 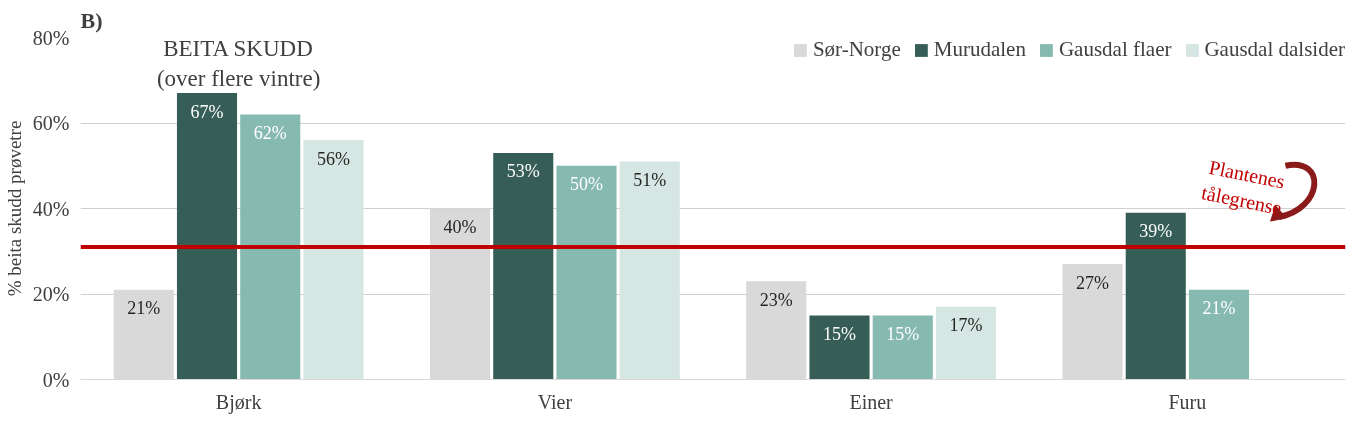 I want to click on x-tick-label: Furu, so click(x=1187, y=401).